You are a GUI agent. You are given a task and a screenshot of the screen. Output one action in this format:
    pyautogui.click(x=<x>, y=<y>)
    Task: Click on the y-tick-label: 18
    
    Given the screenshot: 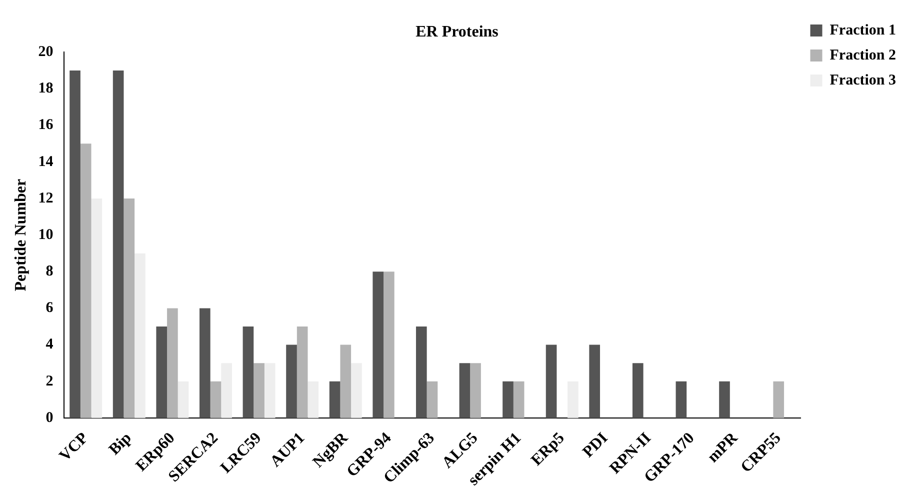 What is the action you would take?
    pyautogui.click(x=46, y=88)
    